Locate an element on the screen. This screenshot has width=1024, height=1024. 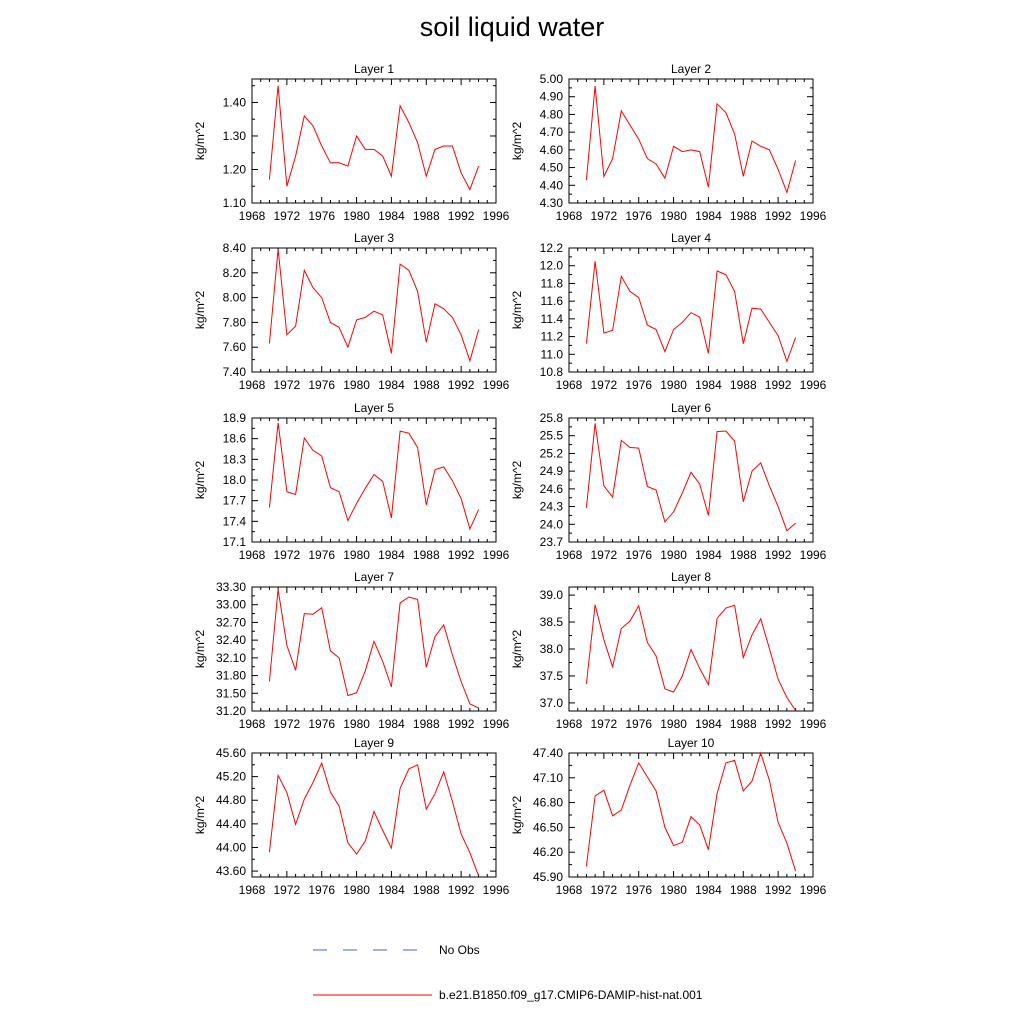
y-tick-label: 11.6 is located at coordinates (552, 301).